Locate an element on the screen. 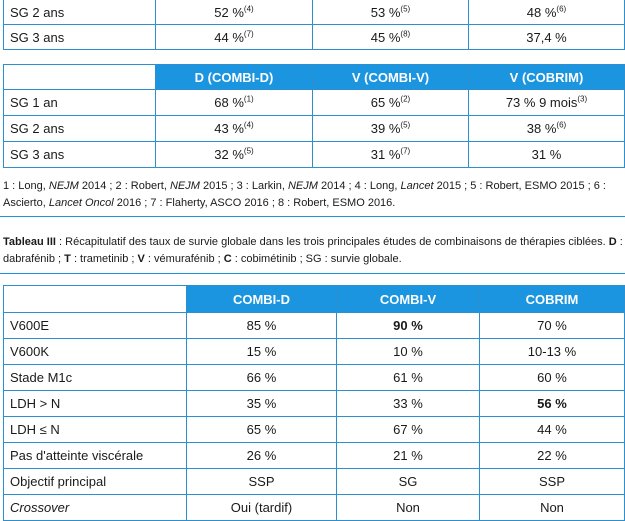  cell: 10 % is located at coordinates (408, 351).